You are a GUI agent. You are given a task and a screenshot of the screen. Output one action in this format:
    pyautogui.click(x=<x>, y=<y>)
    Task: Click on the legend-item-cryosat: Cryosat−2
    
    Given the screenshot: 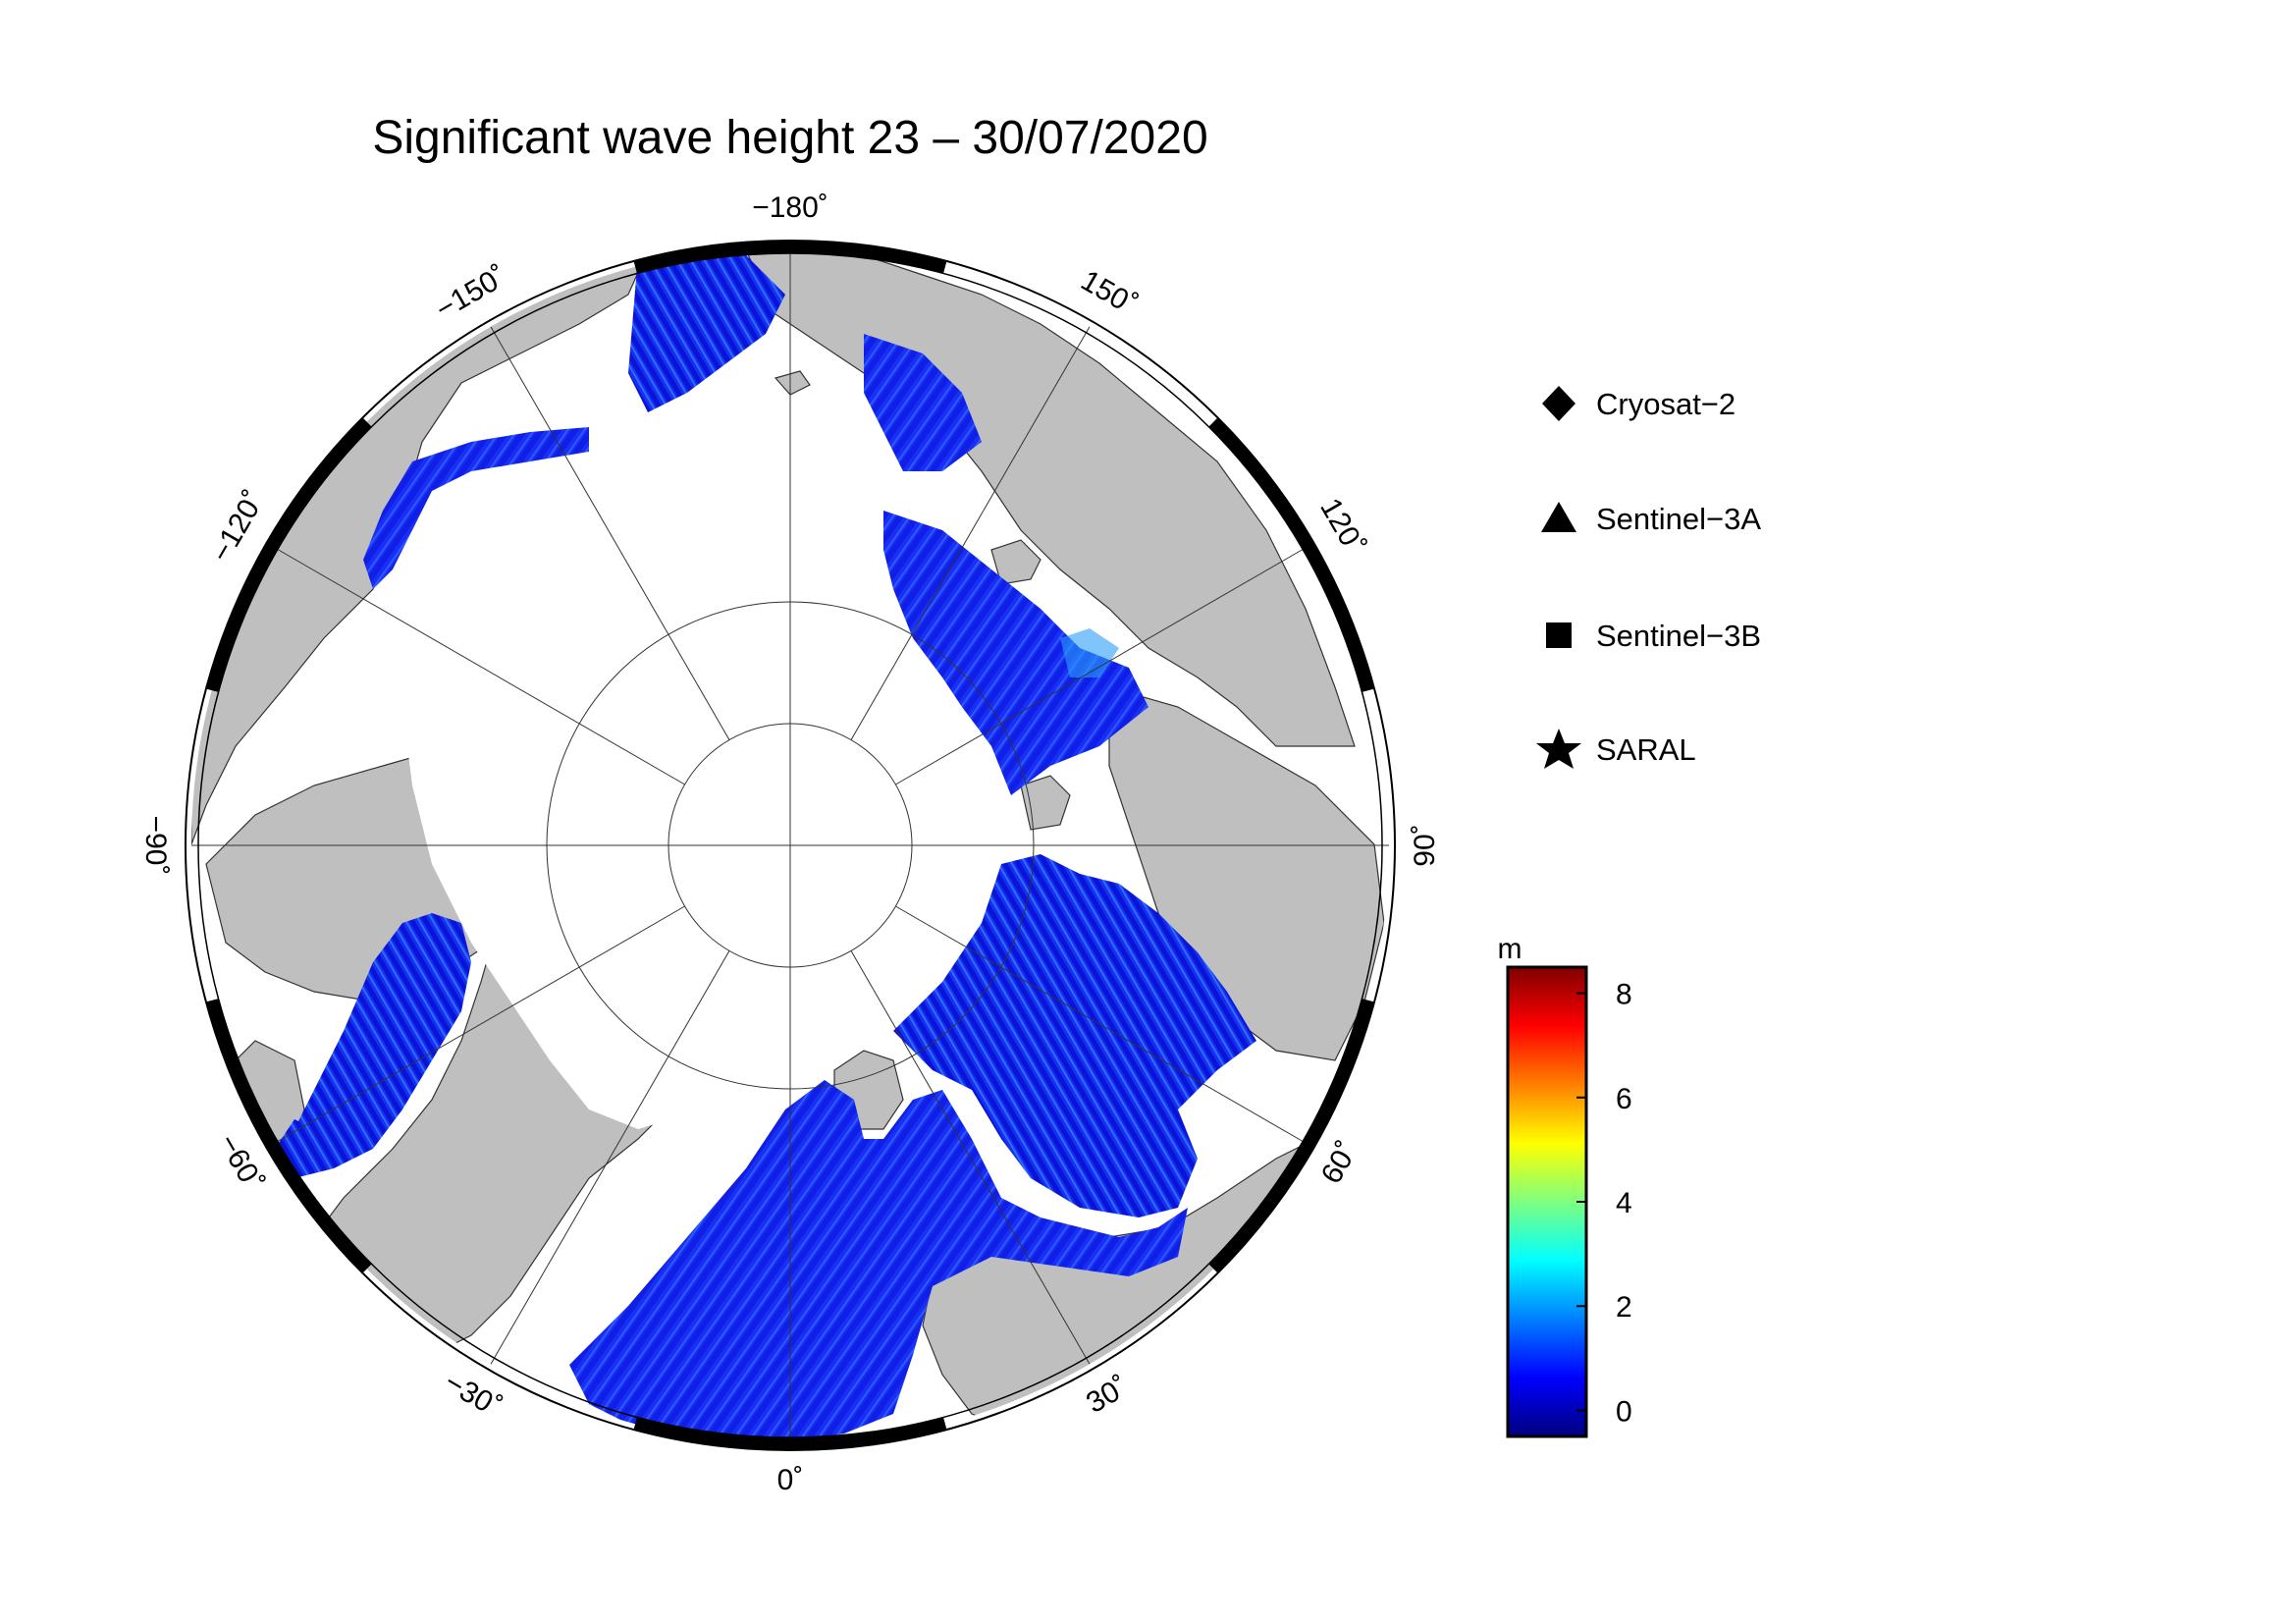 What is the action you would take?
    pyautogui.click(x=1638, y=404)
    